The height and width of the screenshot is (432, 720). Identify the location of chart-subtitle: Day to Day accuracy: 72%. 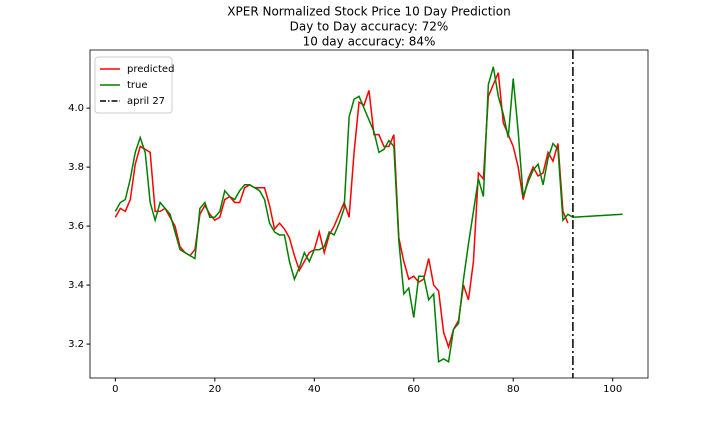
(369, 27).